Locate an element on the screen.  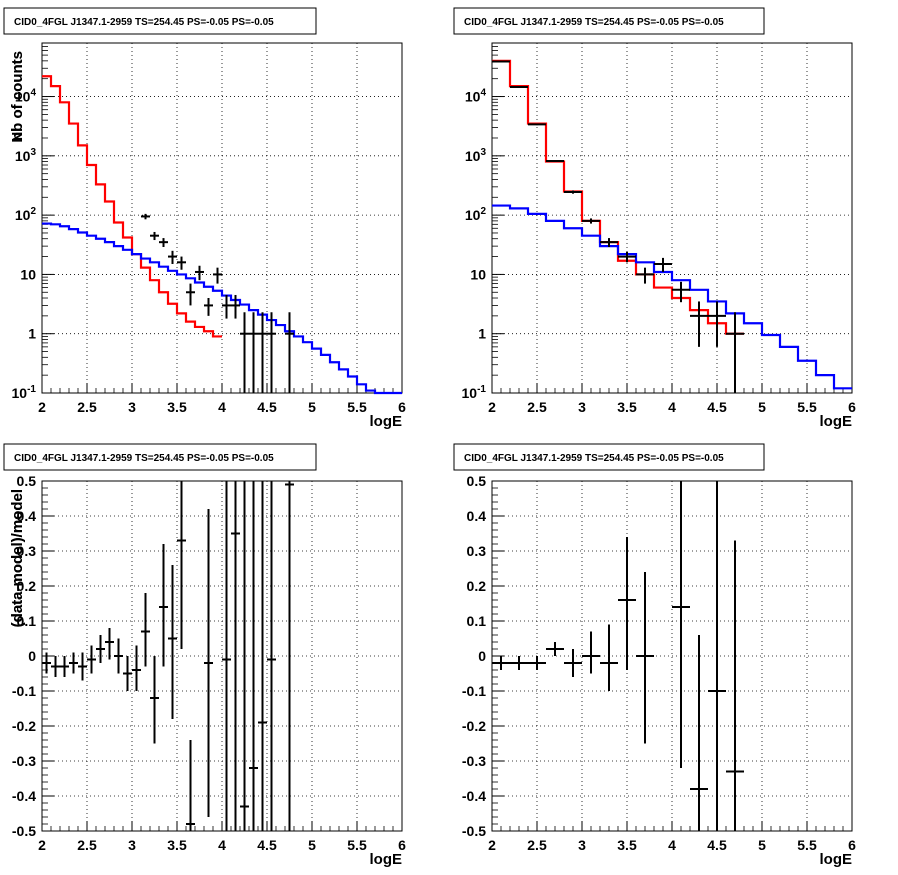
y-tick-label: 1 is located at coordinates (32, 334).